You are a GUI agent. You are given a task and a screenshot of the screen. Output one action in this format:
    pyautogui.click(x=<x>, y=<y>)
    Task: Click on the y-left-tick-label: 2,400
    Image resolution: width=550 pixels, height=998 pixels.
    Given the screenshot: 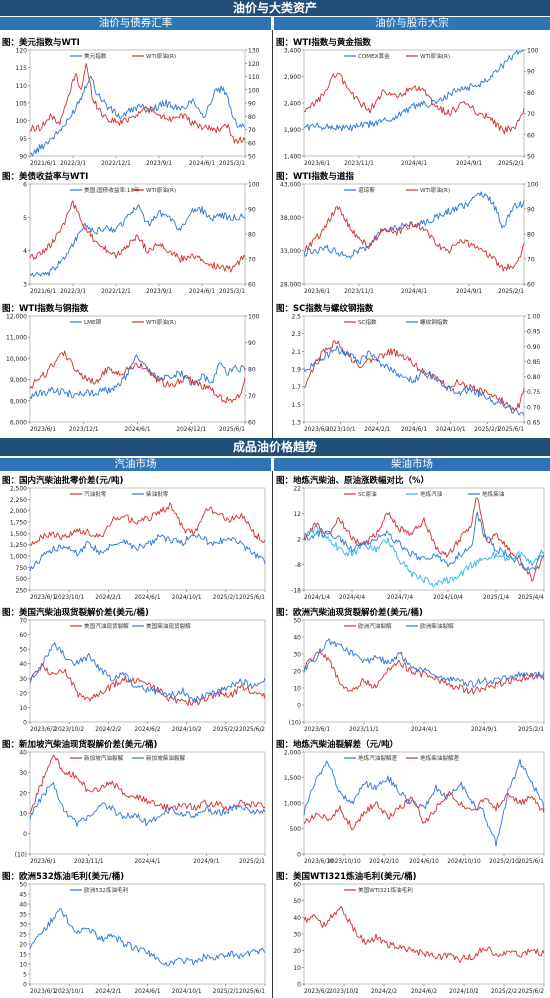 What is the action you would take?
    pyautogui.click(x=292, y=104)
    